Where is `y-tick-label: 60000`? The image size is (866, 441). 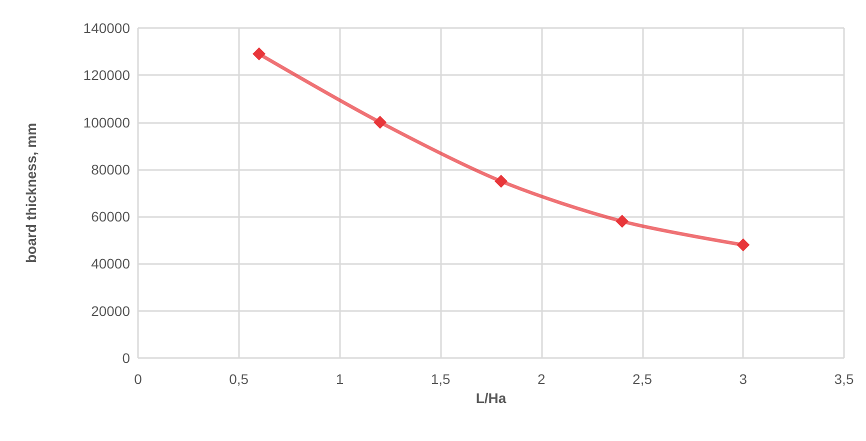
y-tick-label: 60000 is located at coordinates (110, 216).